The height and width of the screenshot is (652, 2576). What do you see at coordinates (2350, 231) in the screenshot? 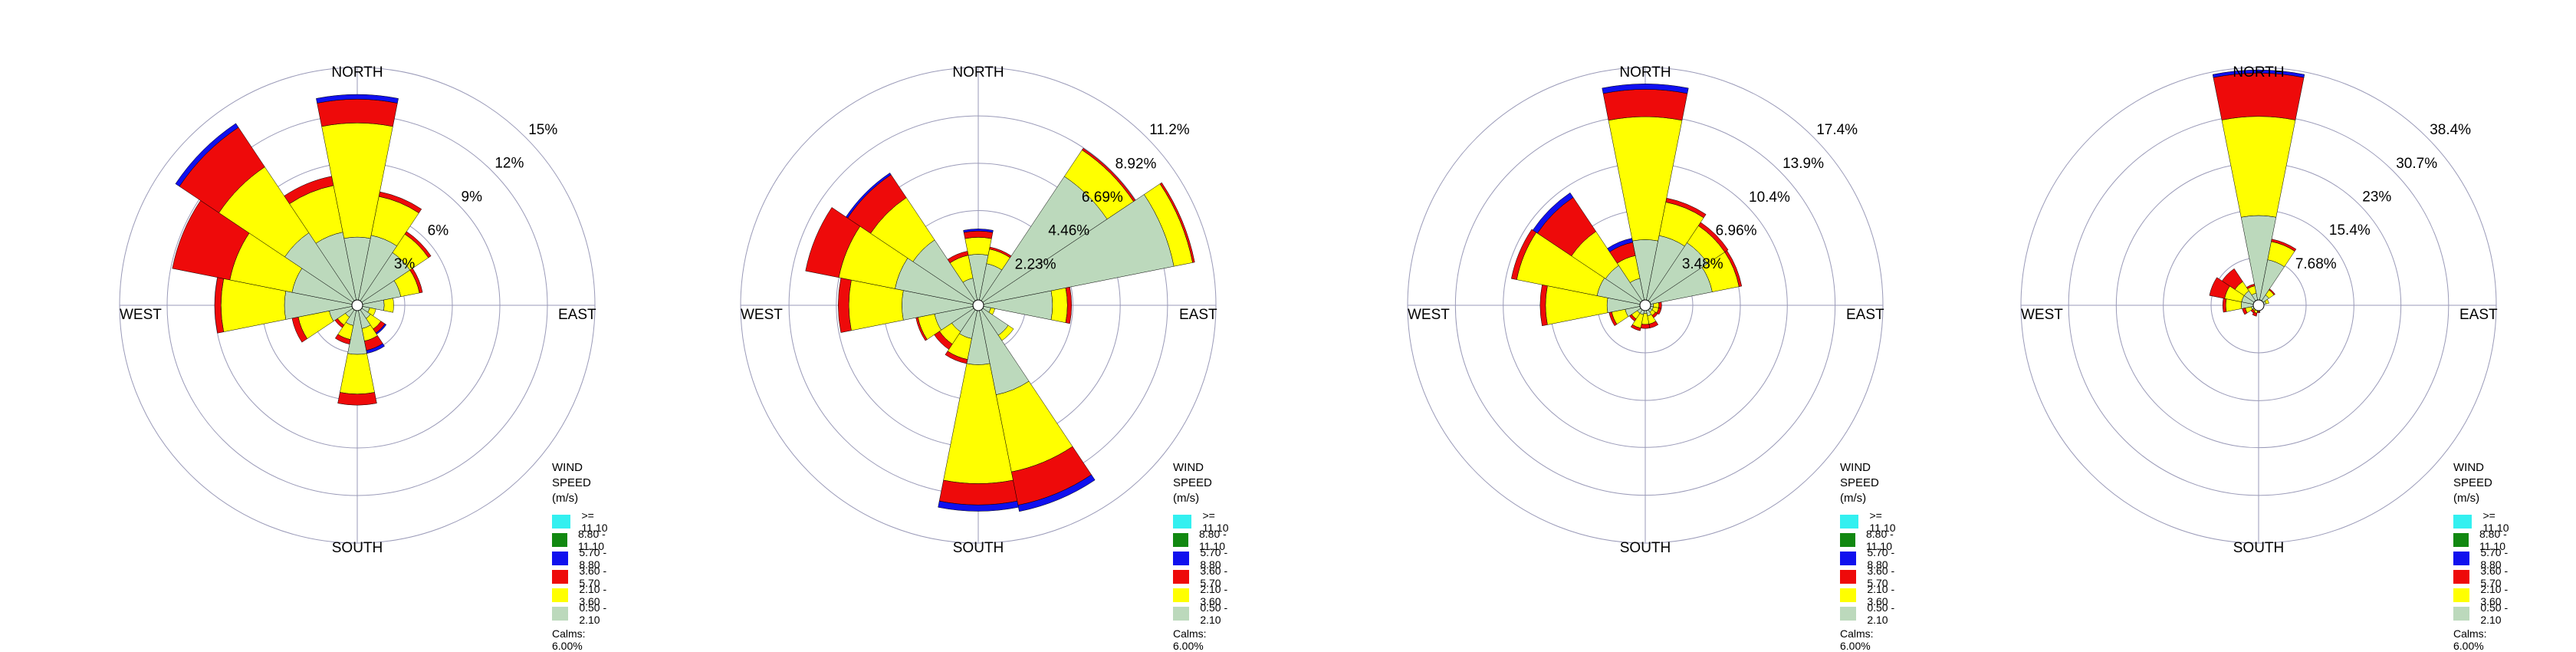
I see `ring-label: 15.4%` at bounding box center [2350, 231].